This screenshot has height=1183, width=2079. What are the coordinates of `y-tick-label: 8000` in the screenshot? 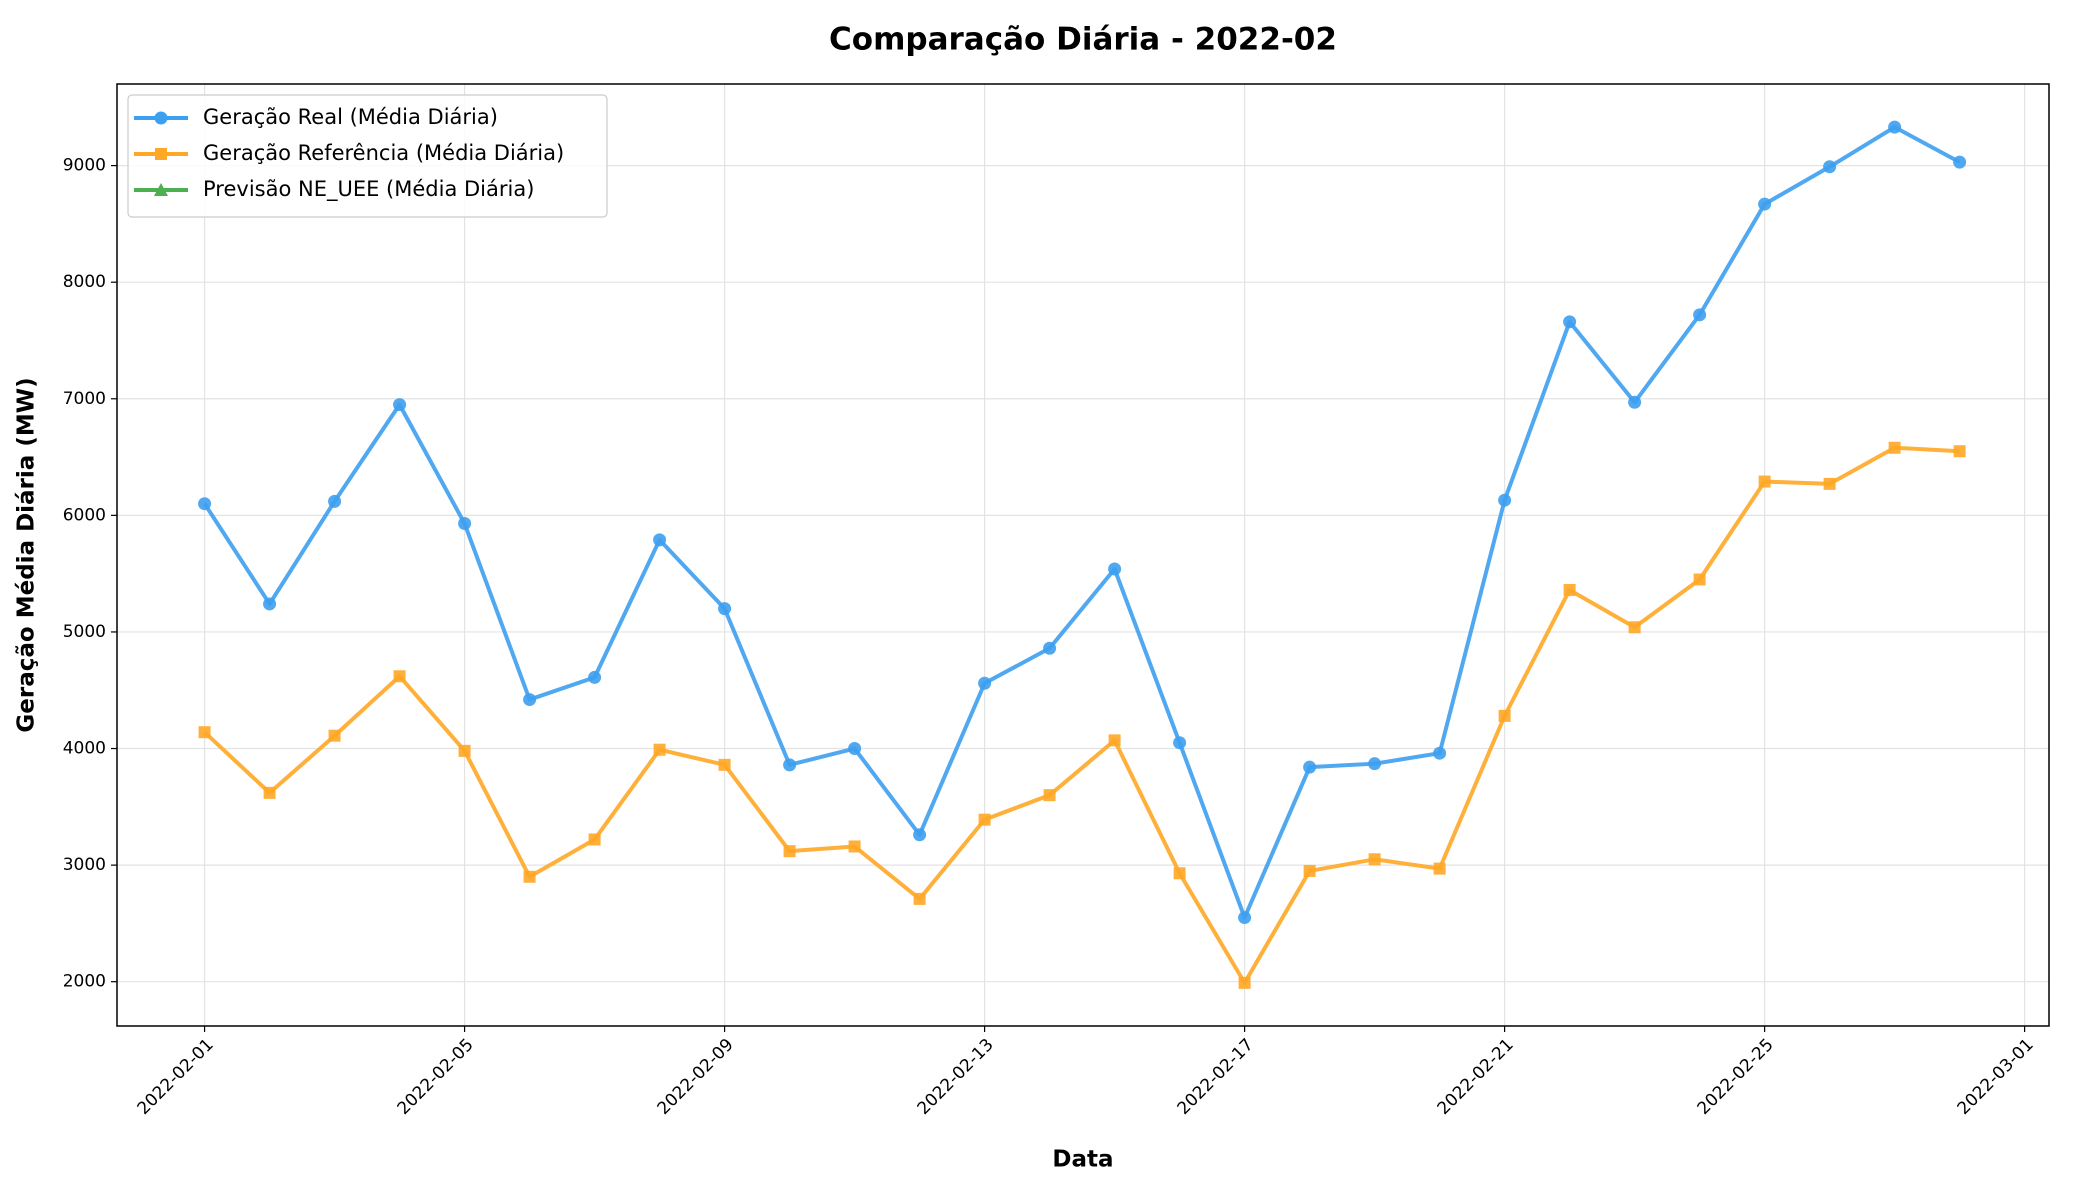 It's located at (84, 282).